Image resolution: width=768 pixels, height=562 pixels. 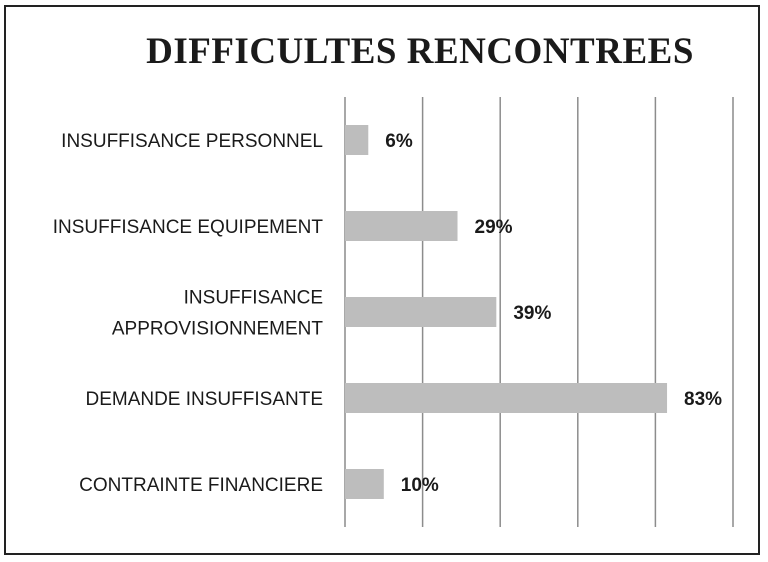 What do you see at coordinates (253, 298) in the screenshot?
I see `category-label-2-line-0: INSUFFISANCE` at bounding box center [253, 298].